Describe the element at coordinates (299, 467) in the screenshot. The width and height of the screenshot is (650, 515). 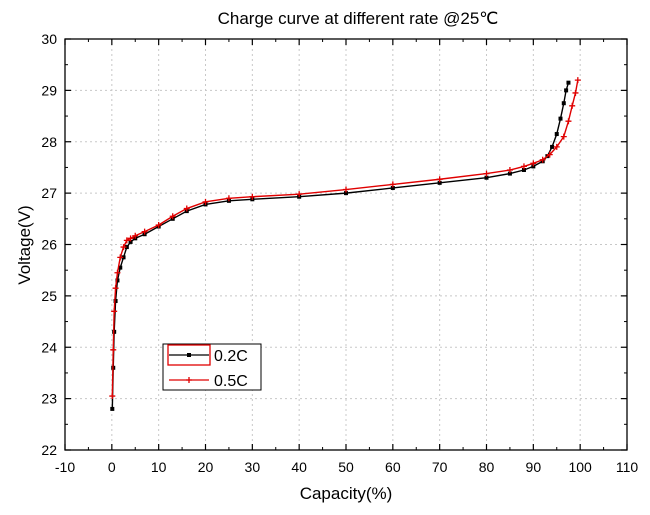
I see `x-tick-label: 40` at that location.